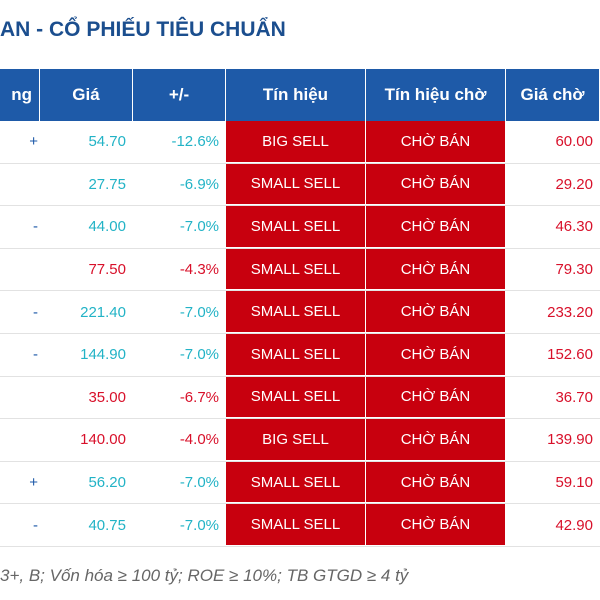  I want to click on value-cell: -6.9%, so click(199, 184).